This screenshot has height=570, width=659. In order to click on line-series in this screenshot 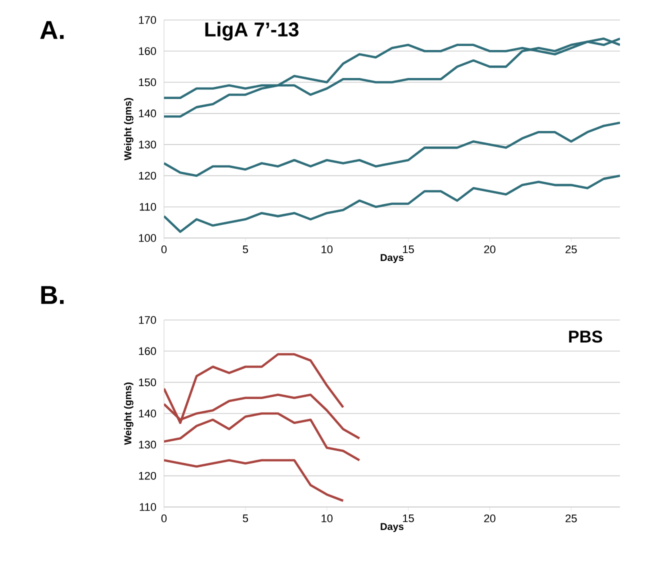, I will do `click(262, 437)`.